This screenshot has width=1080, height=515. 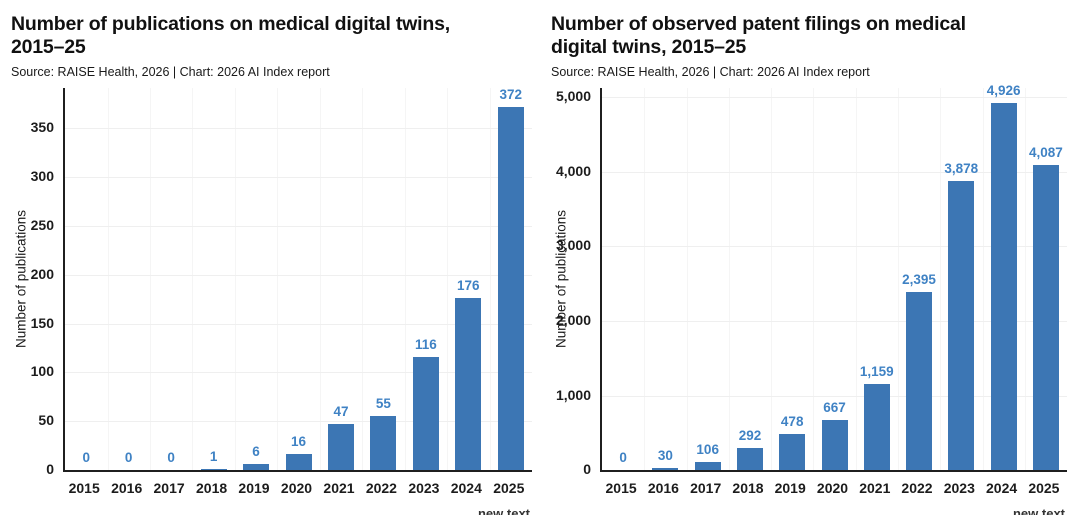 I want to click on x-tick-label: 2016, so click(x=663, y=488).